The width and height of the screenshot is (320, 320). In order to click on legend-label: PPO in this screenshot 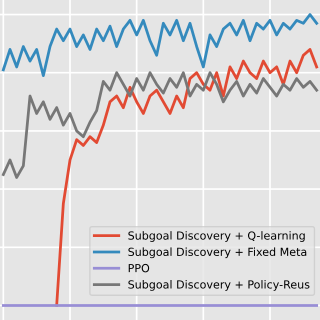, I will do `click(139, 268)`.